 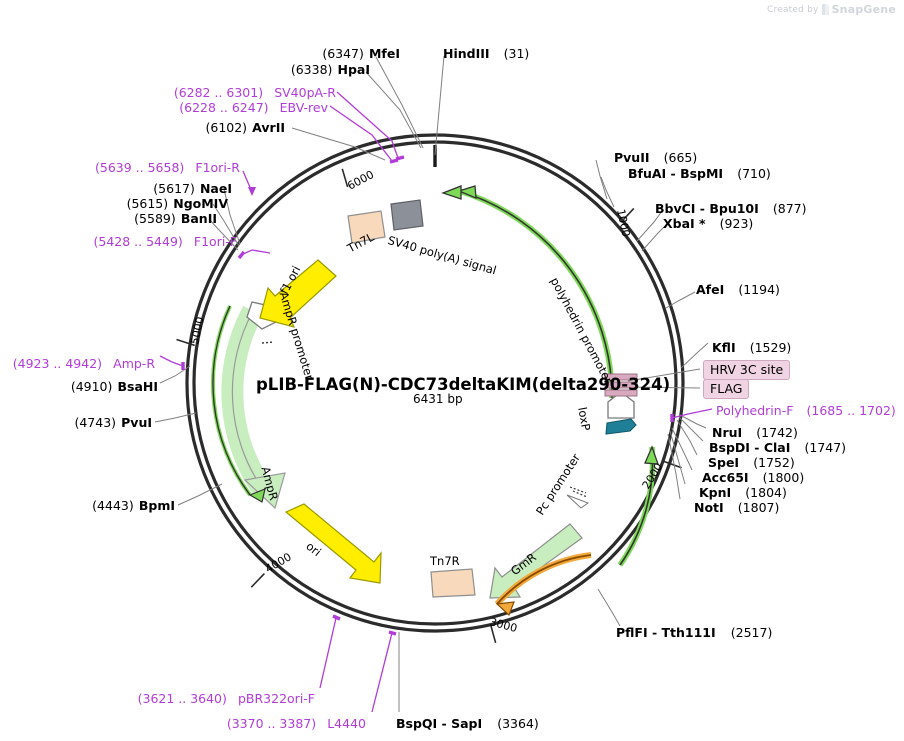 I want to click on enzyme-position: (2517), so click(x=751, y=632).